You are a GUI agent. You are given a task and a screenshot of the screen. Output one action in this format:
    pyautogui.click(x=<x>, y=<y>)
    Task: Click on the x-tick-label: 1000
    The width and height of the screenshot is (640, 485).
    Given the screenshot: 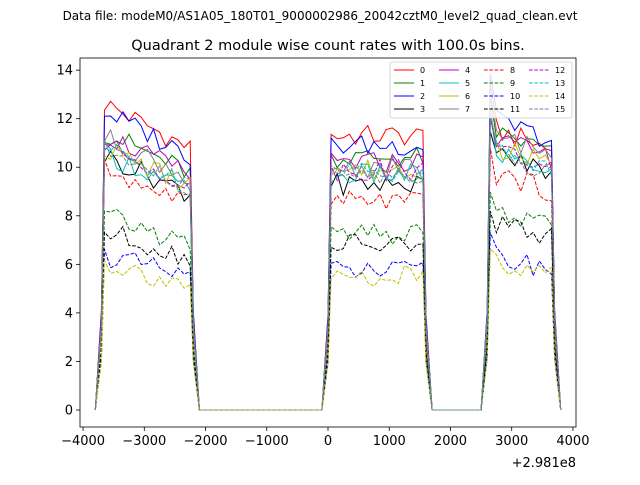 What is the action you would take?
    pyautogui.click(x=389, y=441)
    